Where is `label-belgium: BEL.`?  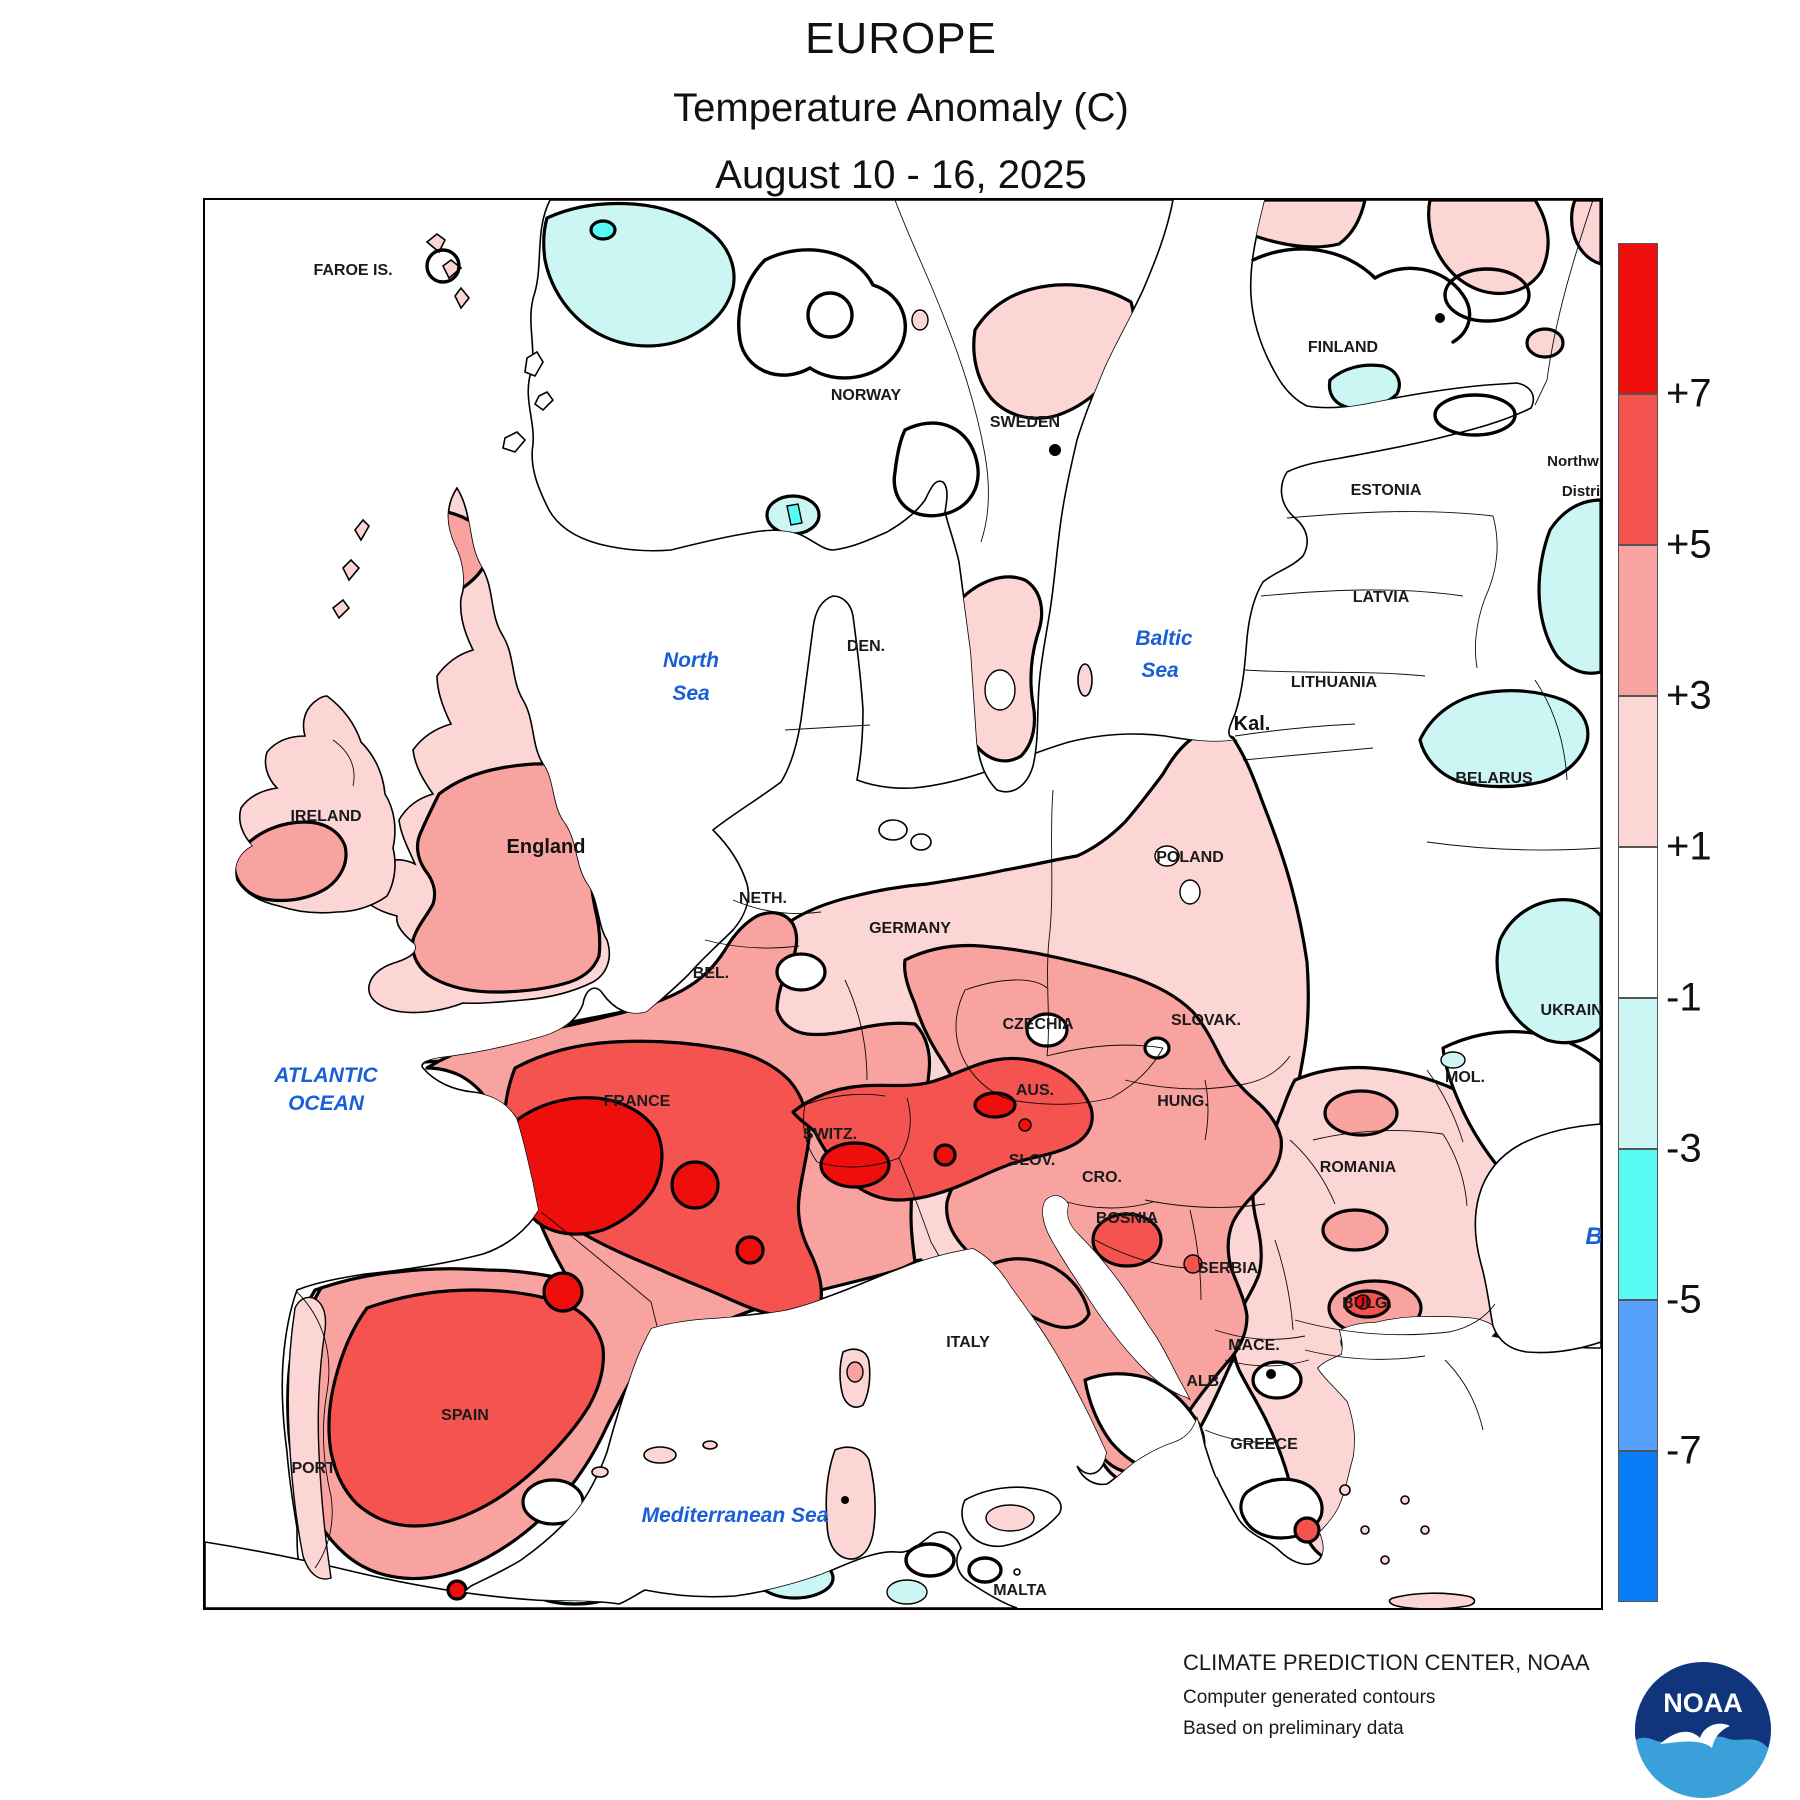 label-belgium: BEL. is located at coordinates (711, 973).